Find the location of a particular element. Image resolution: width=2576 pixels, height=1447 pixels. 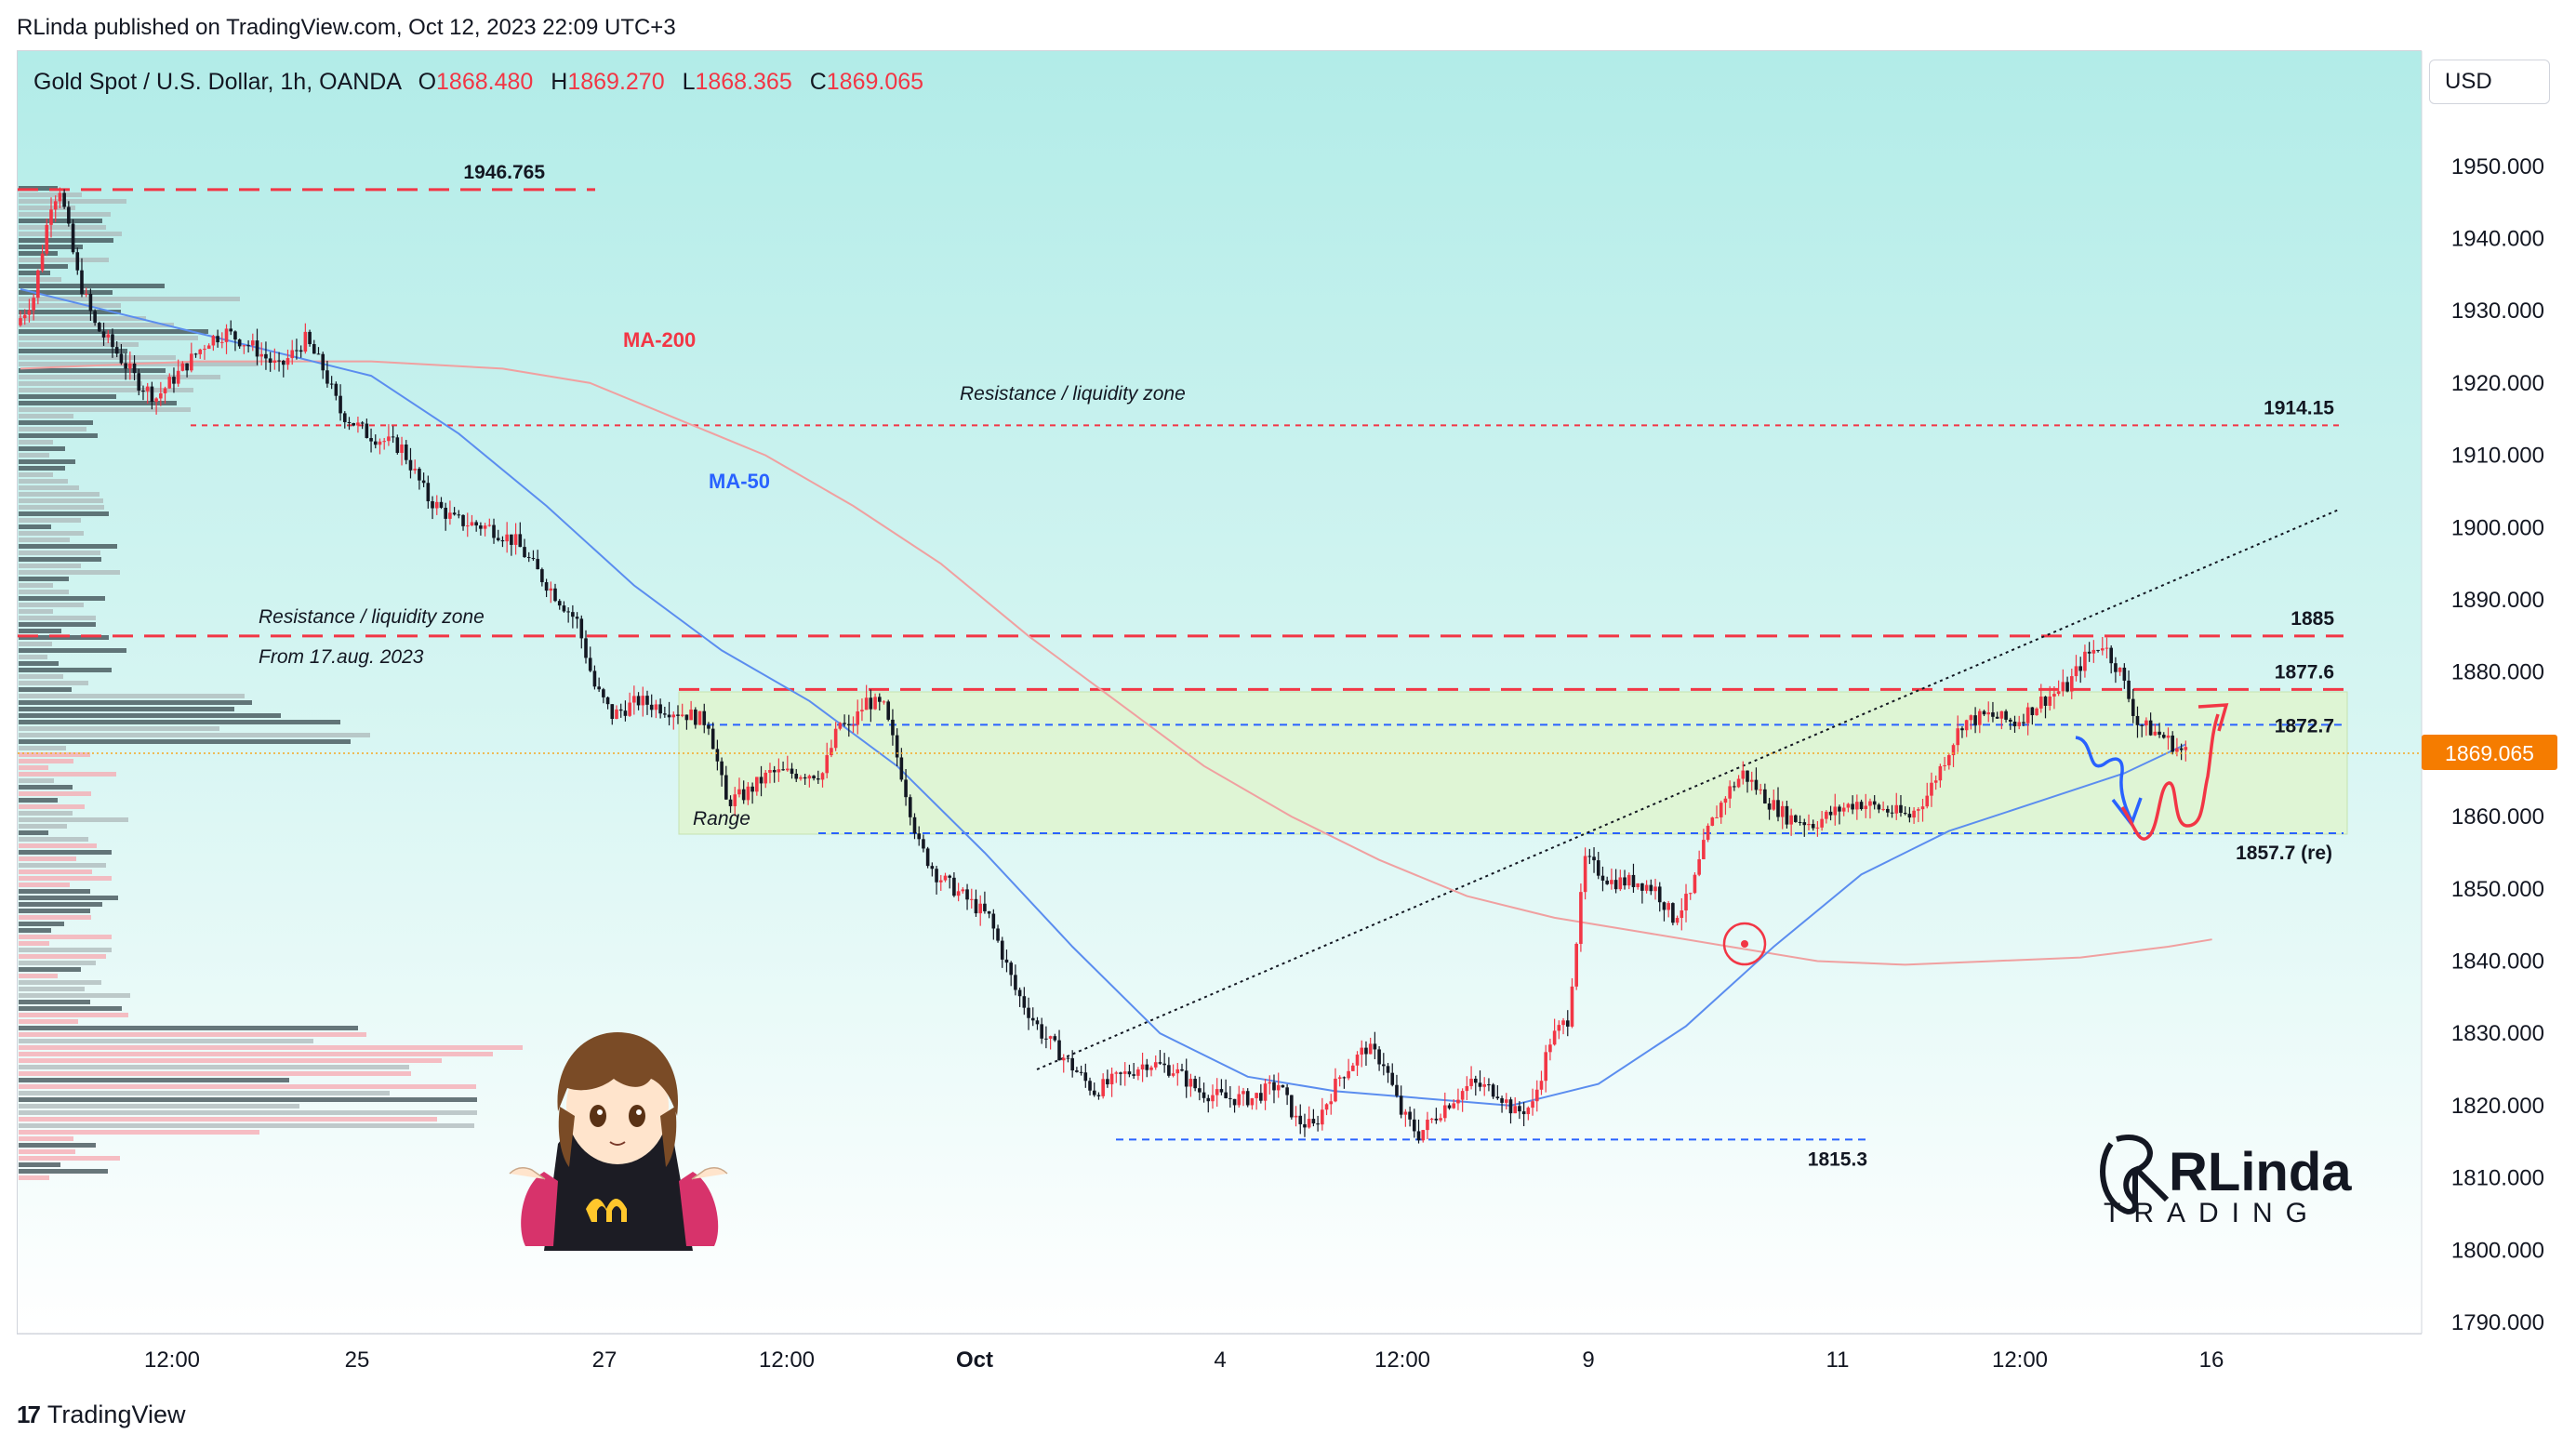

x-tick-label: 27 is located at coordinates (604, 1360).